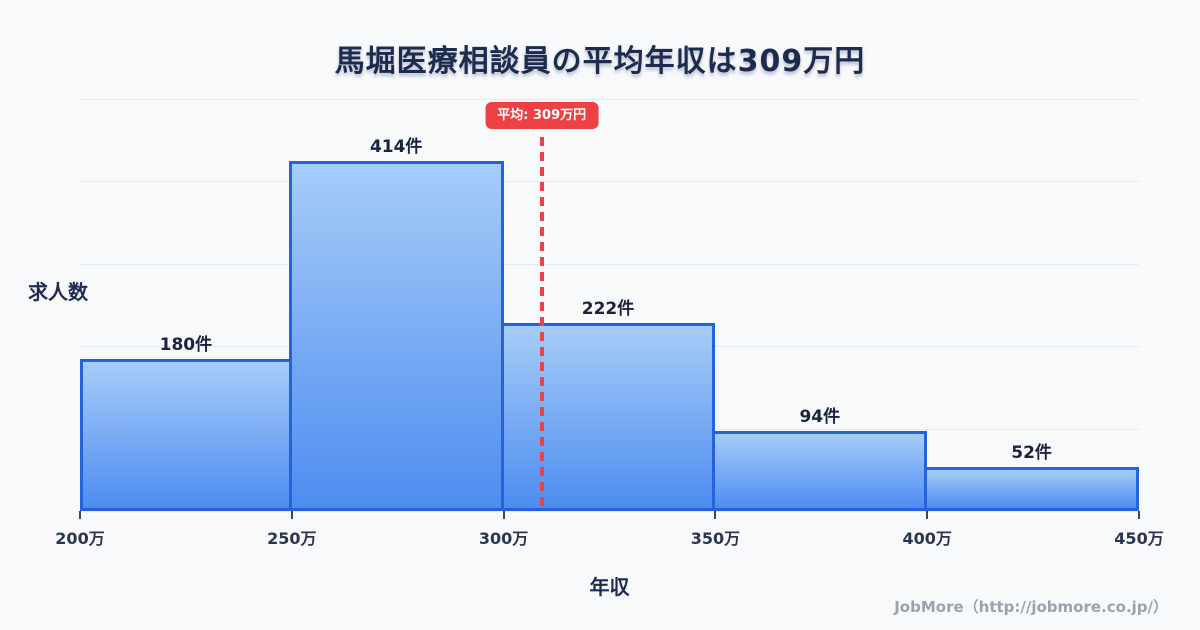  Describe the element at coordinates (1031, 453) in the screenshot. I see `bar-value-label: 52件` at that location.